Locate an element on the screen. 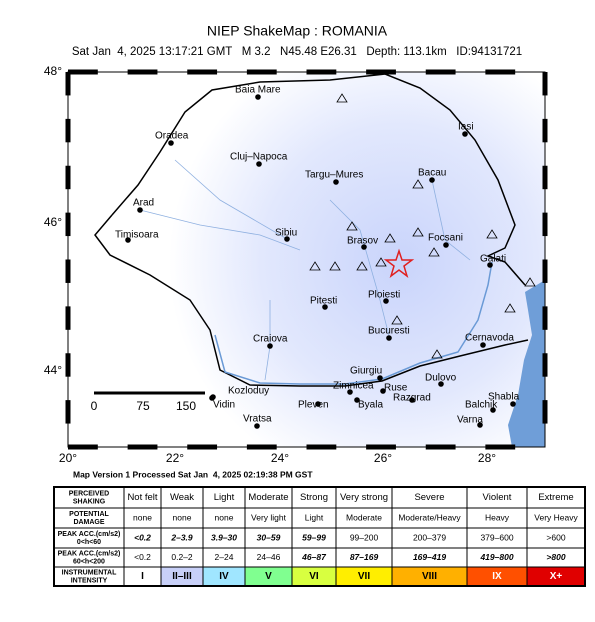 Image resolution: width=595 pixels, height=622 pixels. city-label: Craiova is located at coordinates (270, 339).